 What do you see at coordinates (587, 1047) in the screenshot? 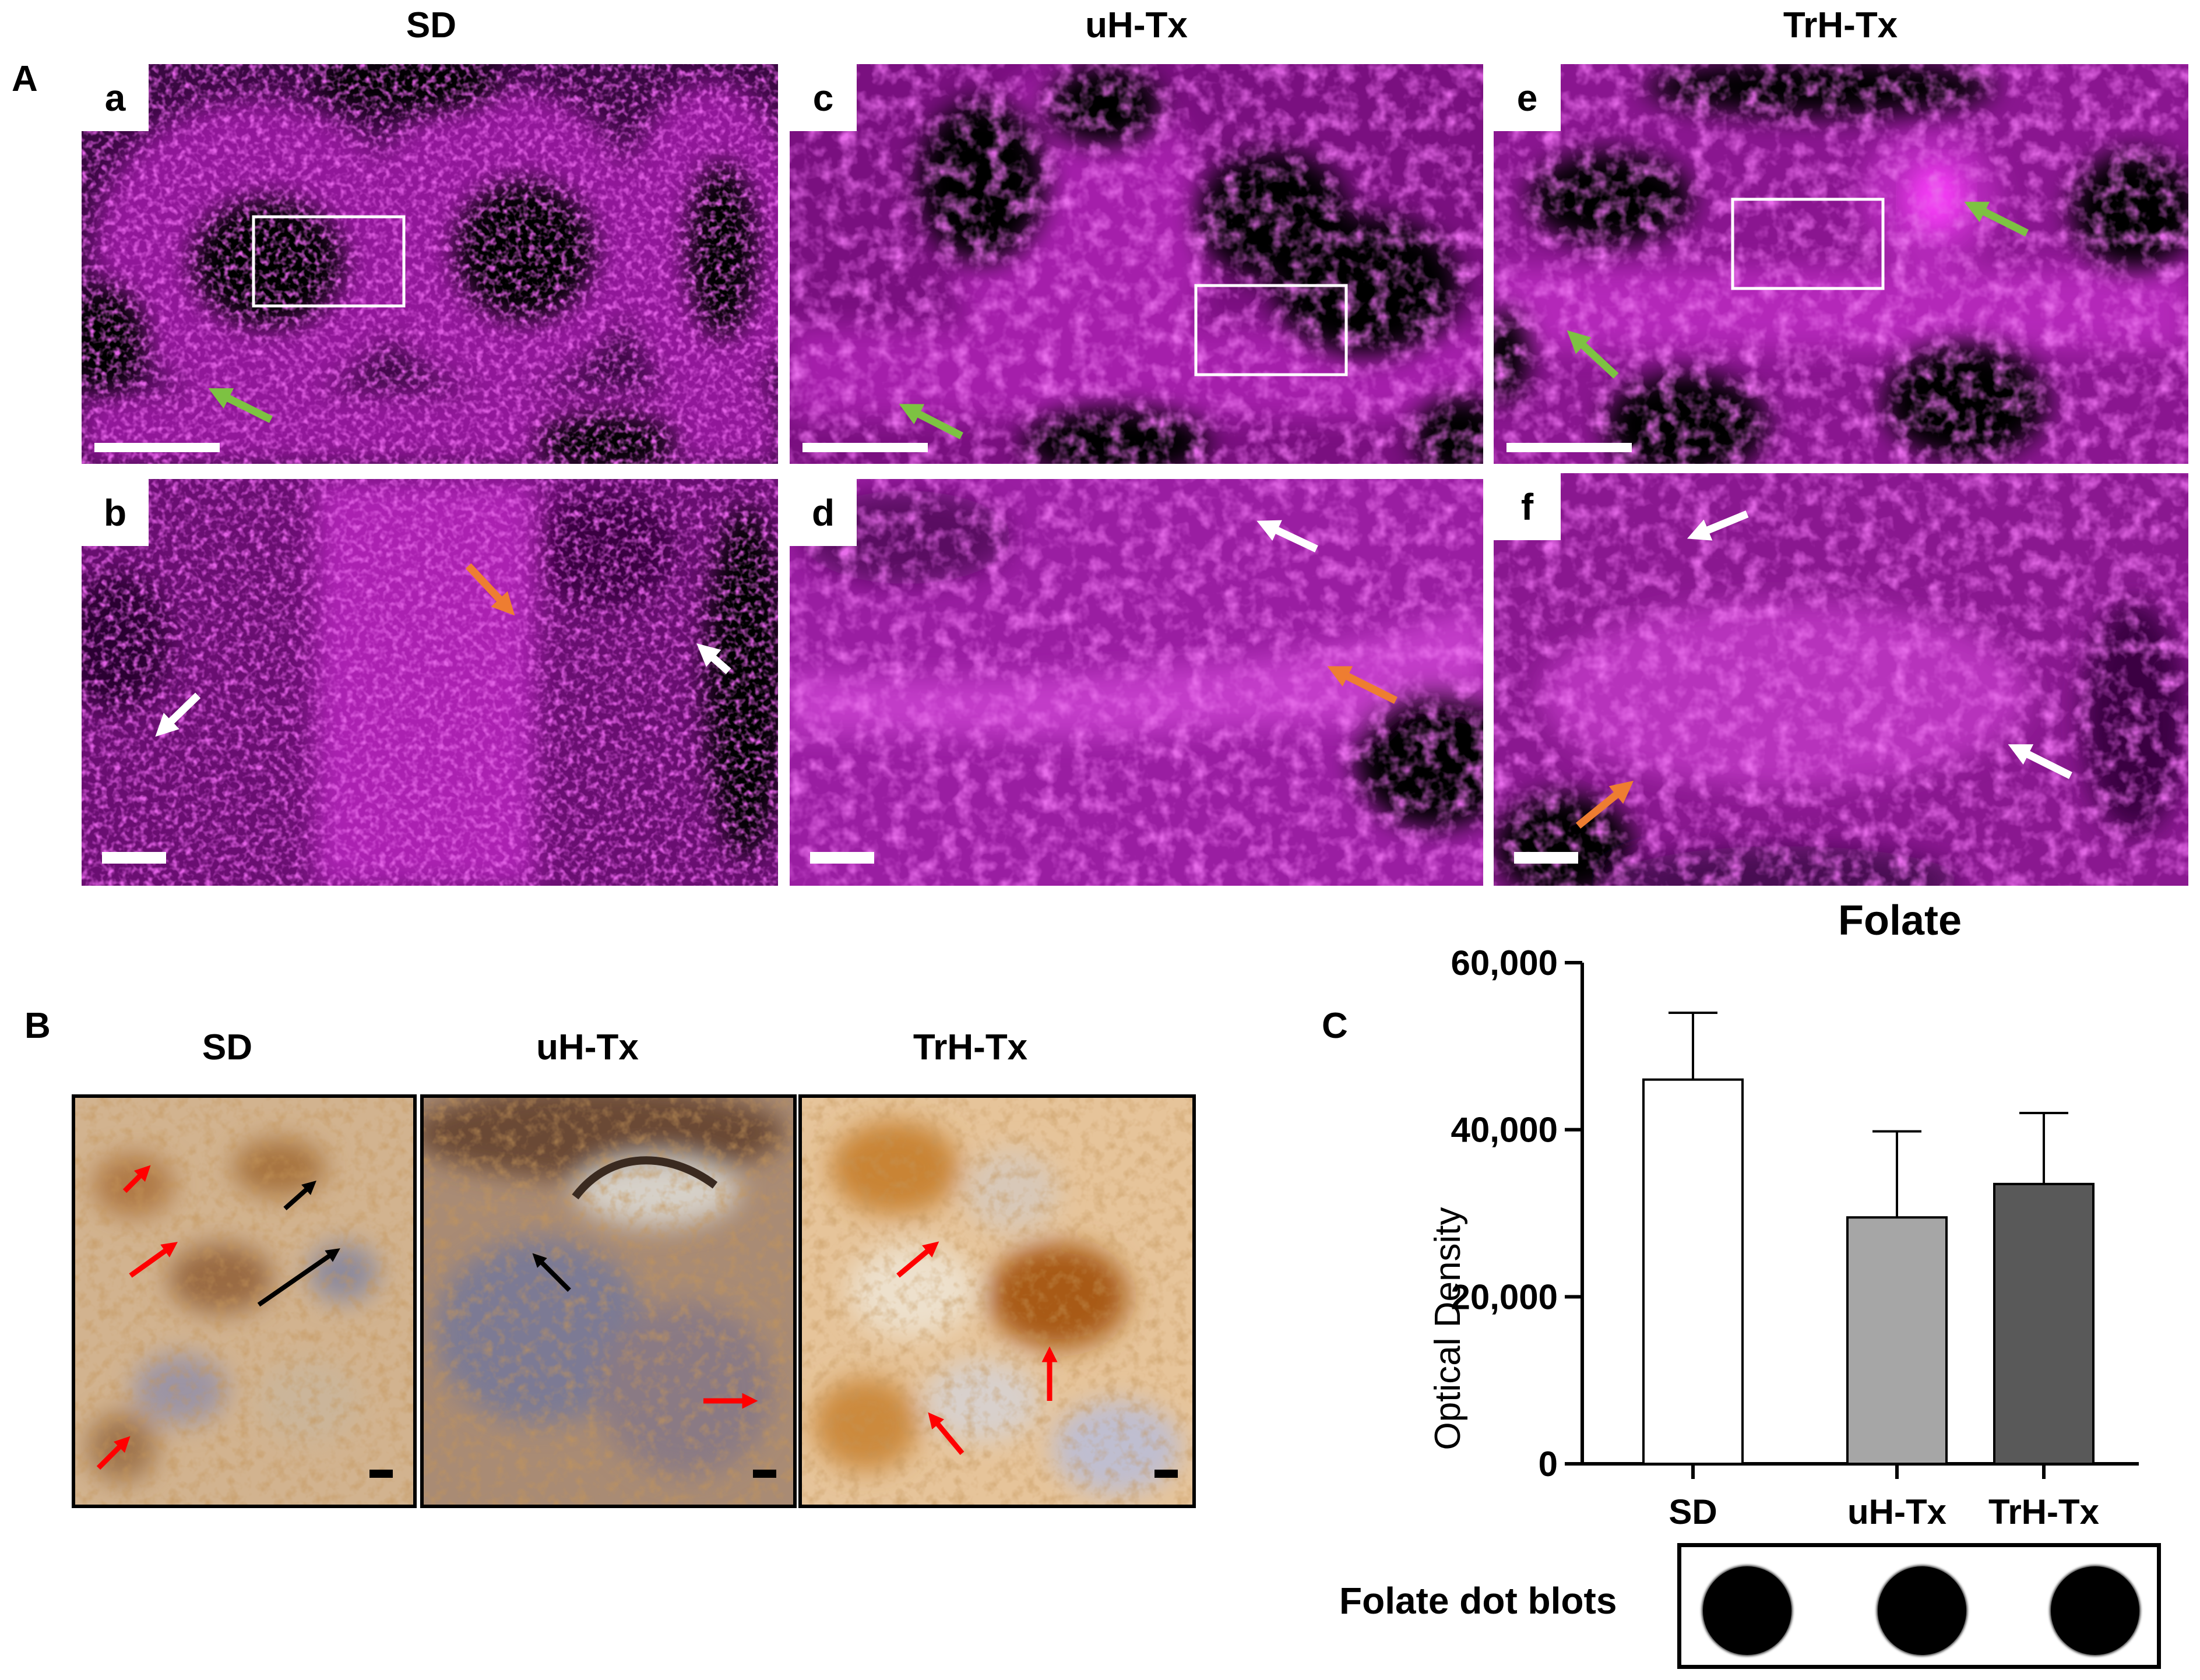
I see `panel-b-col-title-uh: uH-Tx` at bounding box center [587, 1047].